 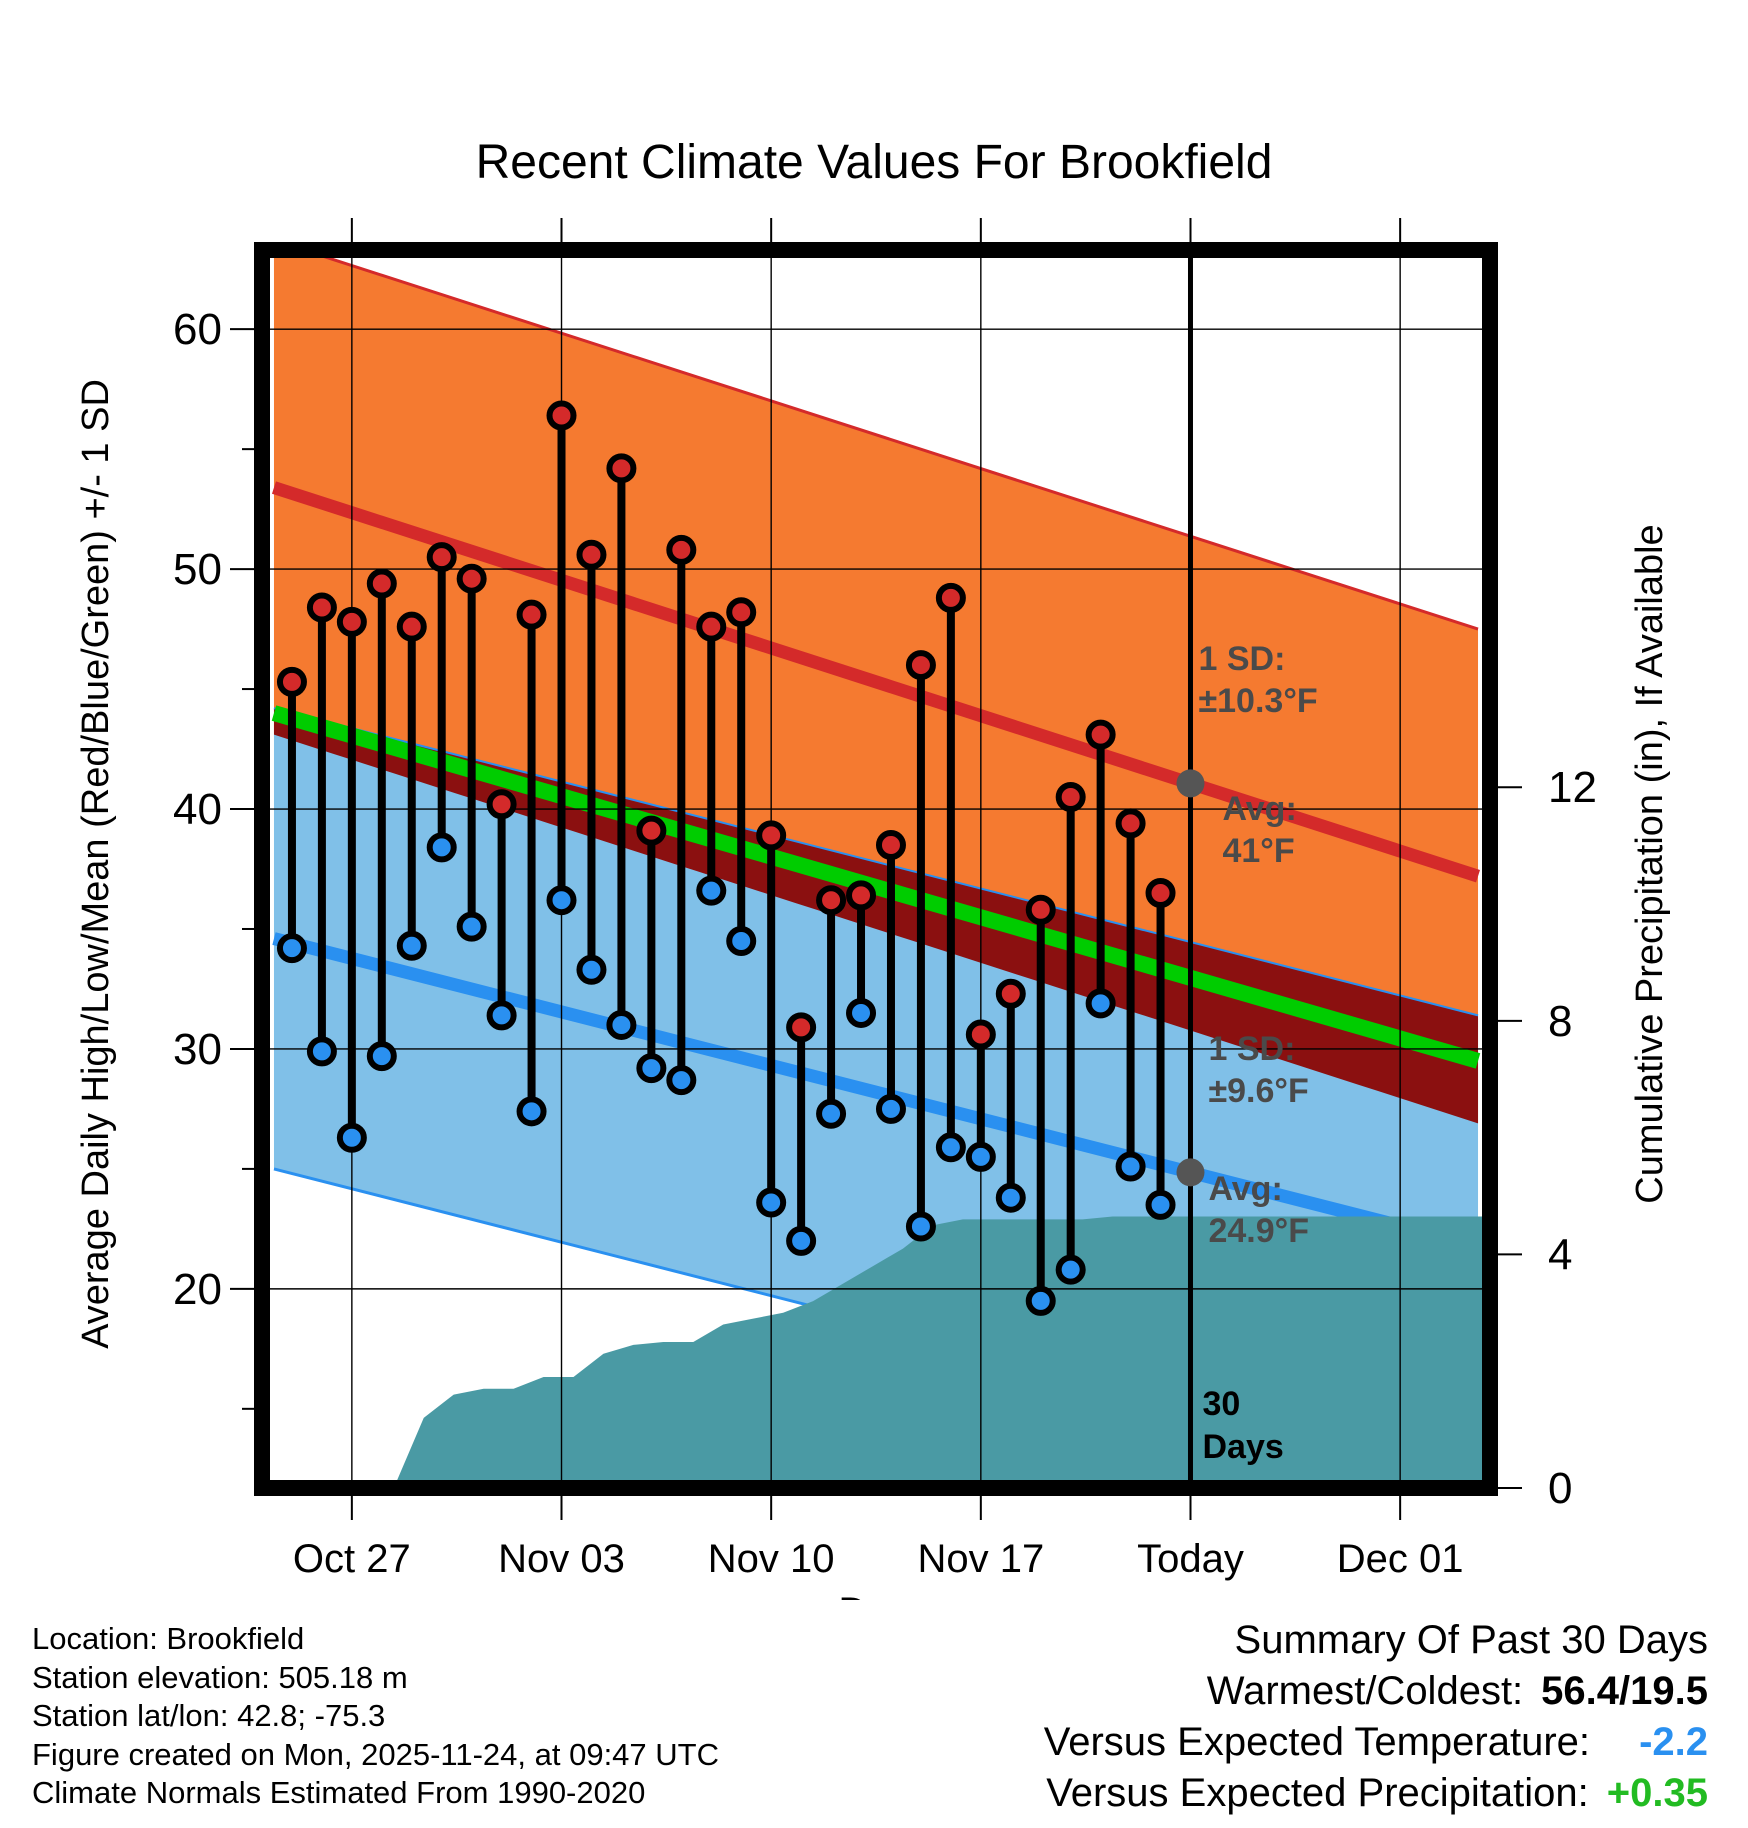 I want to click on x-tick-label: Nov 03, so click(x=561, y=1559).